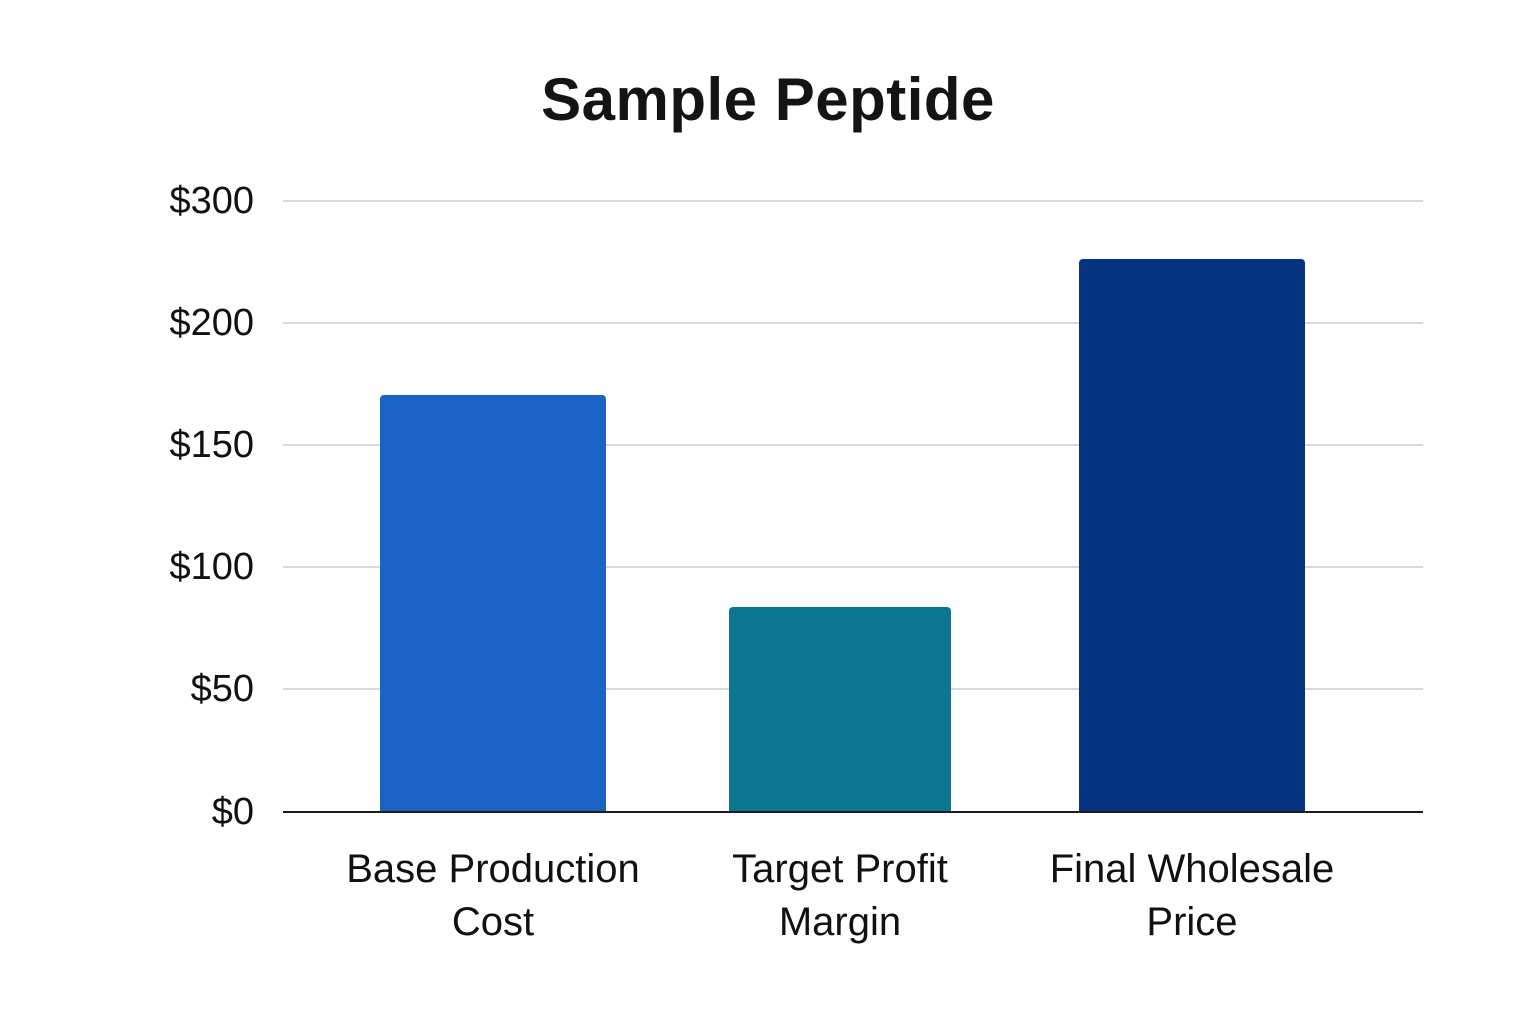  Describe the element at coordinates (853, 812) in the screenshot. I see `x-axis-baseline` at that location.